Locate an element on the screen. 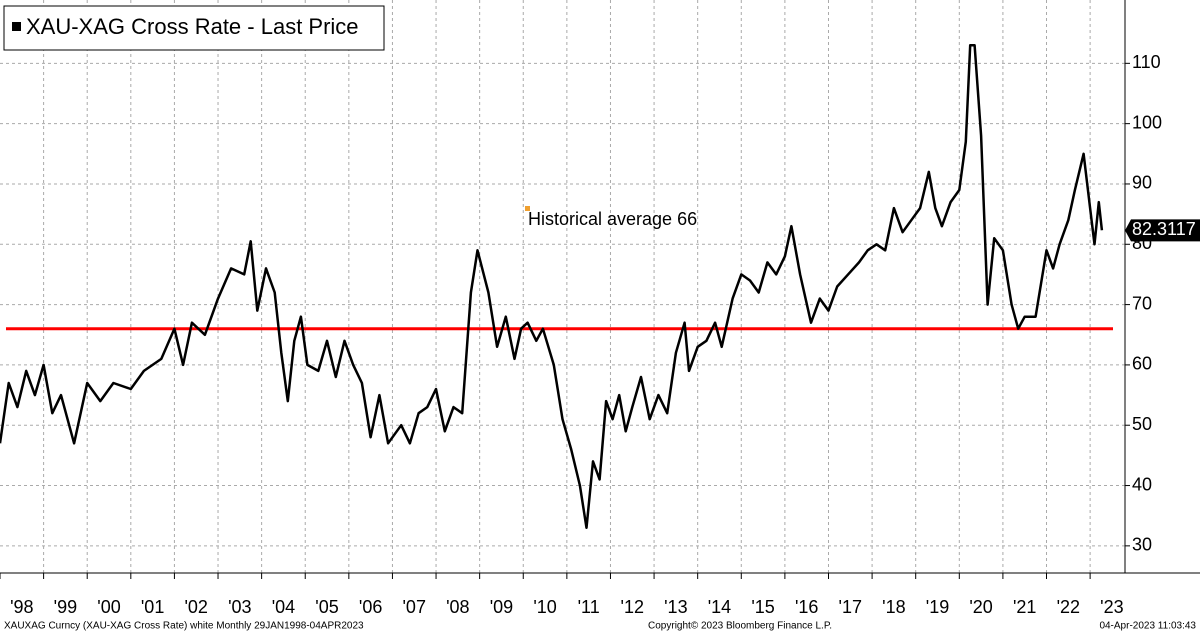 This screenshot has width=1200, height=633. x-tick-label: '08 is located at coordinates (457, 607).